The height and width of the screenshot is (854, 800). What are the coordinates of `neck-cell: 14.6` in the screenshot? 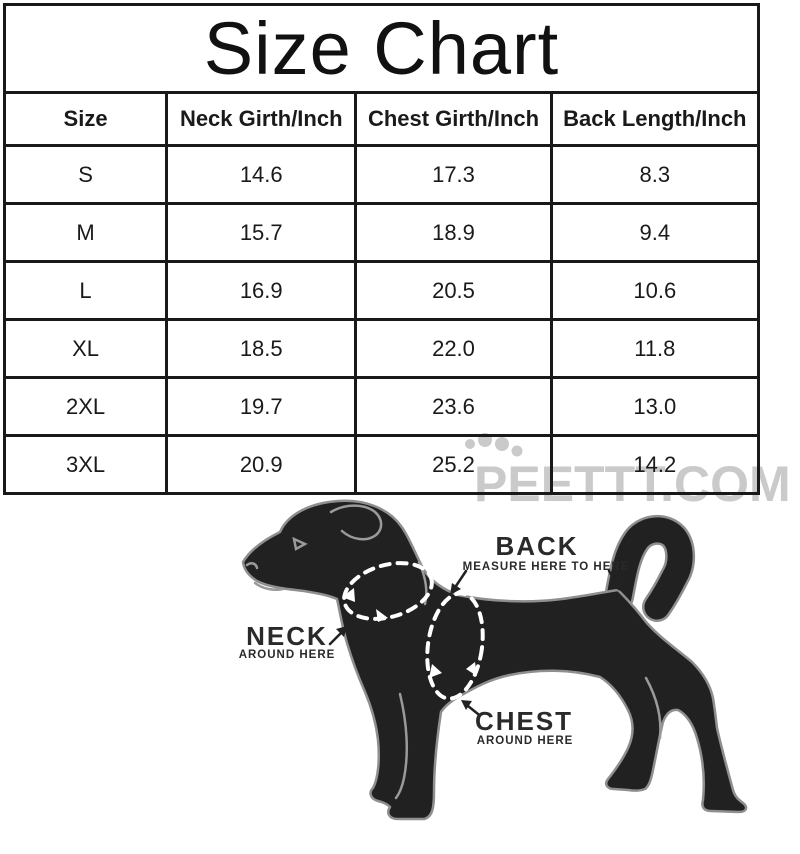 It's located at (261, 174).